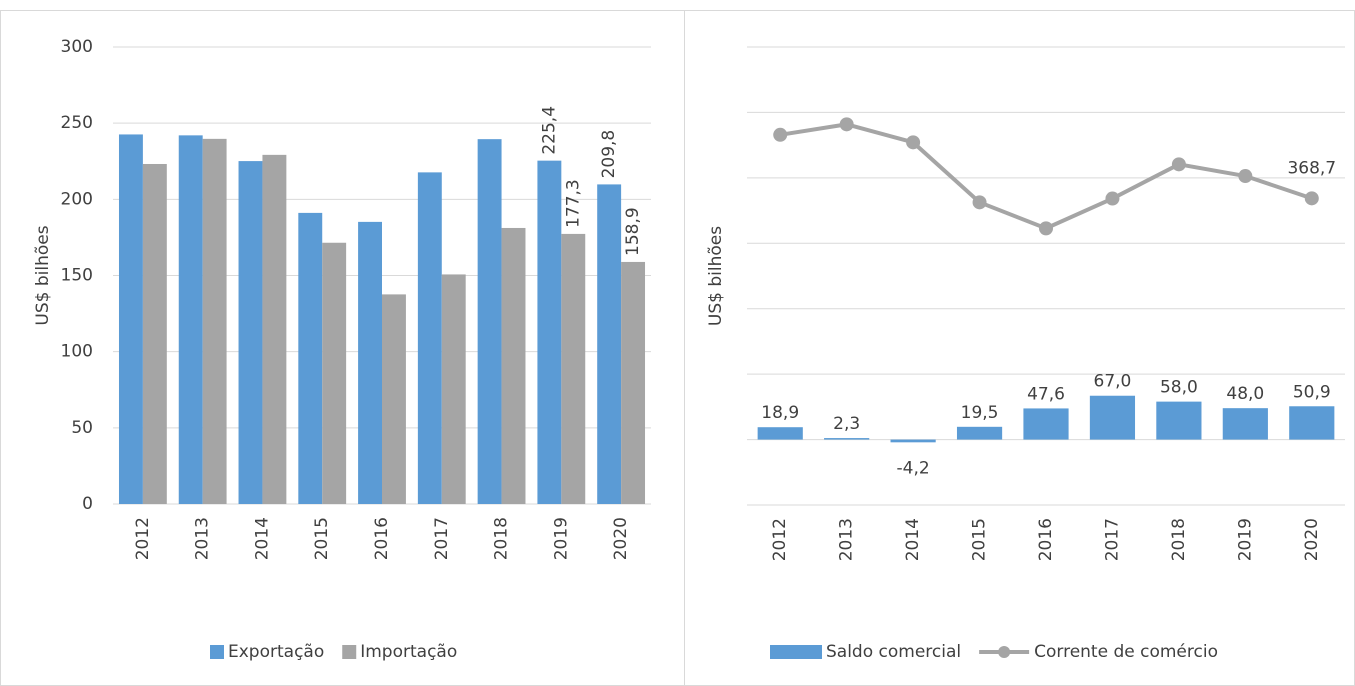 Image resolution: width=1355 pixels, height=686 pixels. I want to click on legend-label: Importação, so click(408, 652).